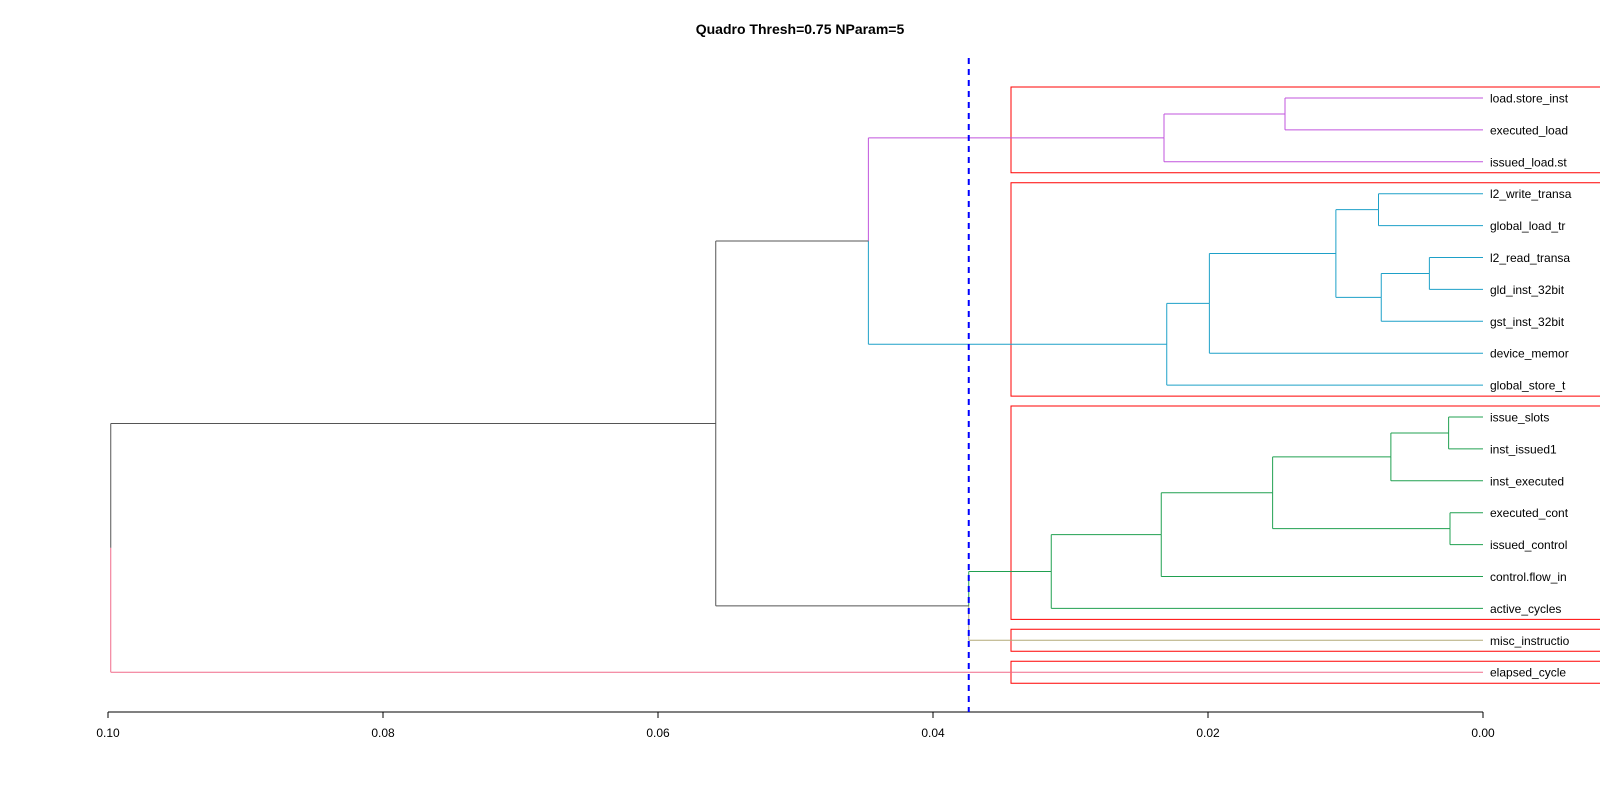  I want to click on leaf-label: global_load_tr, so click(1527, 226).